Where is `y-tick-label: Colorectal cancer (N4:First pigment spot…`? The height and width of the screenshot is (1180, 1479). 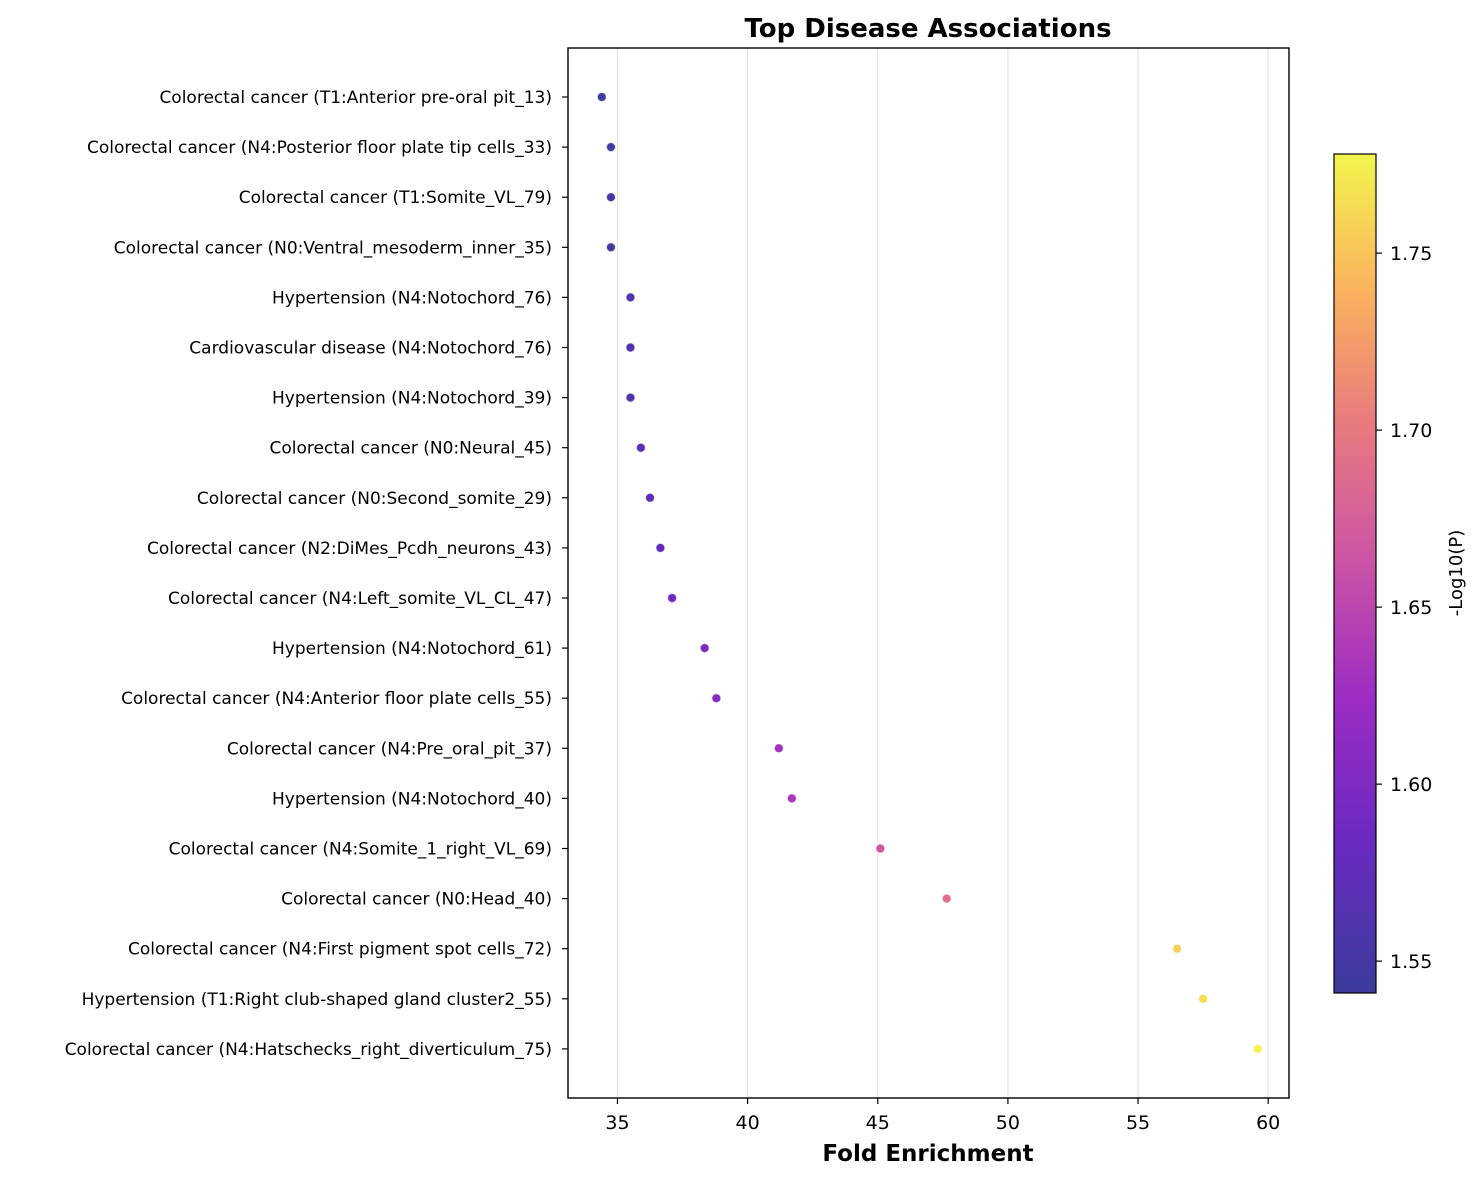
y-tick-label: Colorectal cancer (N4:First pigment spot… is located at coordinates (340, 950).